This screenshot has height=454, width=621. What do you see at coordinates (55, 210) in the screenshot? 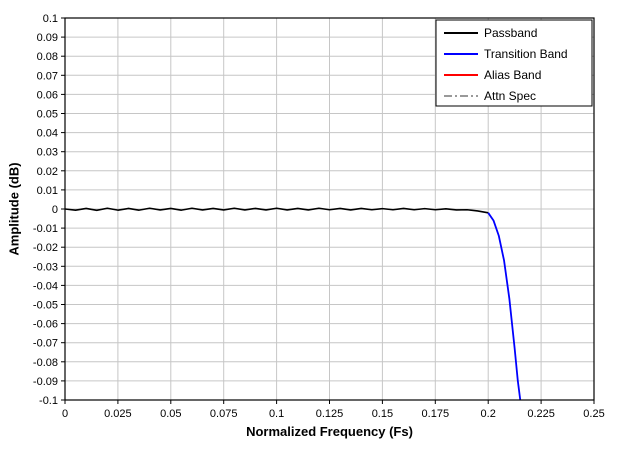
I see `y-tick-label: 0` at bounding box center [55, 210].